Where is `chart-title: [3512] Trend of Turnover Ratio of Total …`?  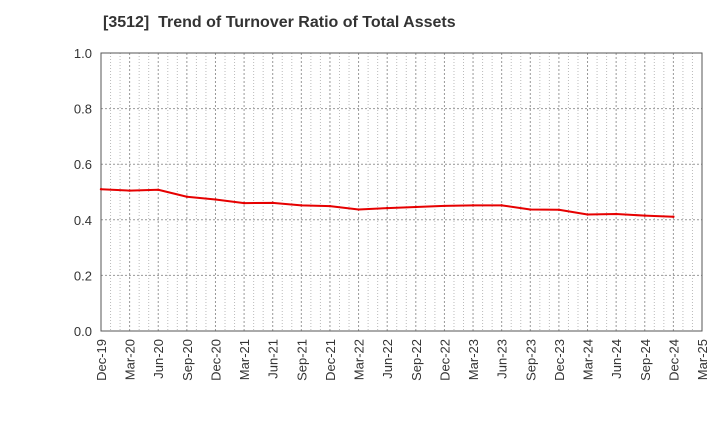
chart-title: [3512] Trend of Turnover Ratio of Total … is located at coordinates (279, 22).